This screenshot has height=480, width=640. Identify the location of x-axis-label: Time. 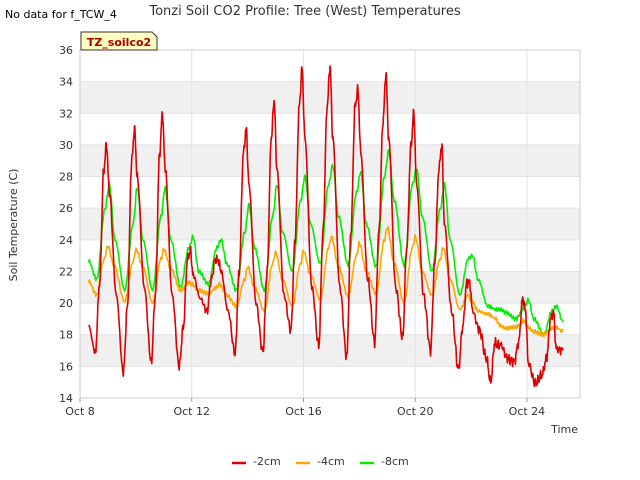
(564, 429).